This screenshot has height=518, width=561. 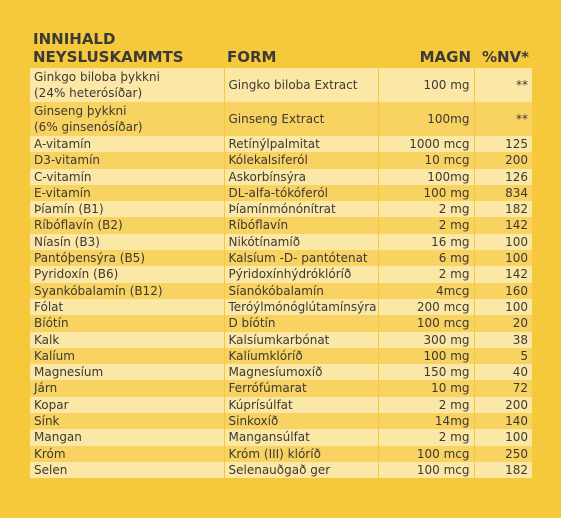 What do you see at coordinates (127, 453) in the screenshot?
I see `table-cell: Króm` at bounding box center [127, 453].